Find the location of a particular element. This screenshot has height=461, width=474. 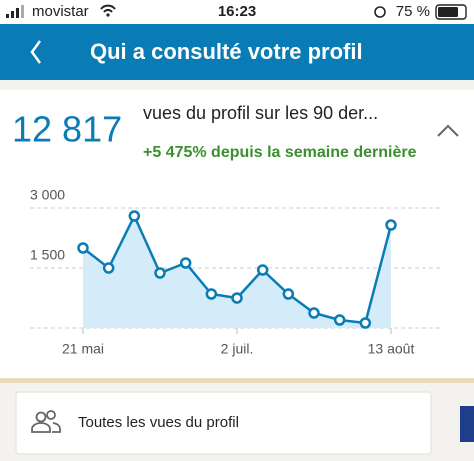

ad-thumbnail is located at coordinates (467, 424).